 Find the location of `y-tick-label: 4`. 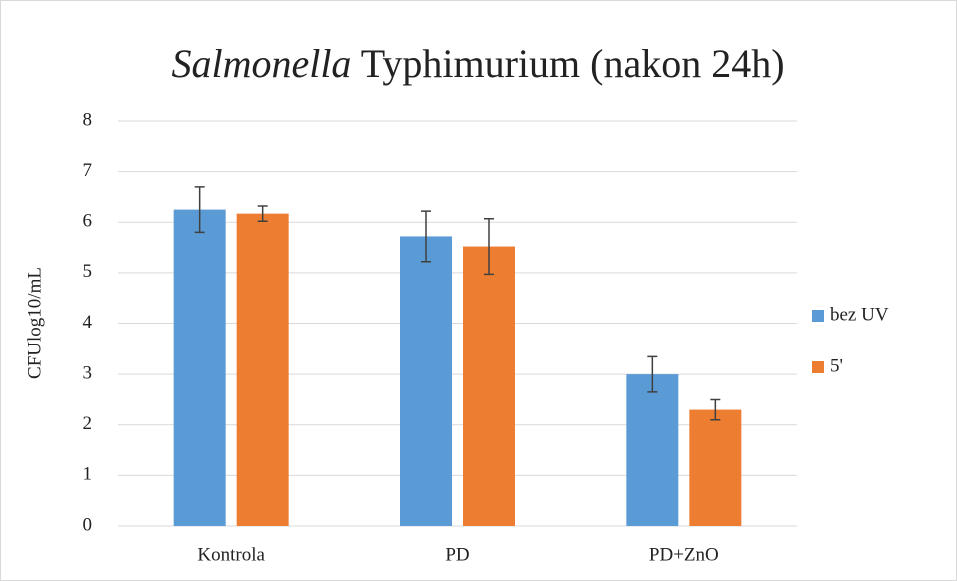

y-tick-label: 4 is located at coordinates (88, 322).